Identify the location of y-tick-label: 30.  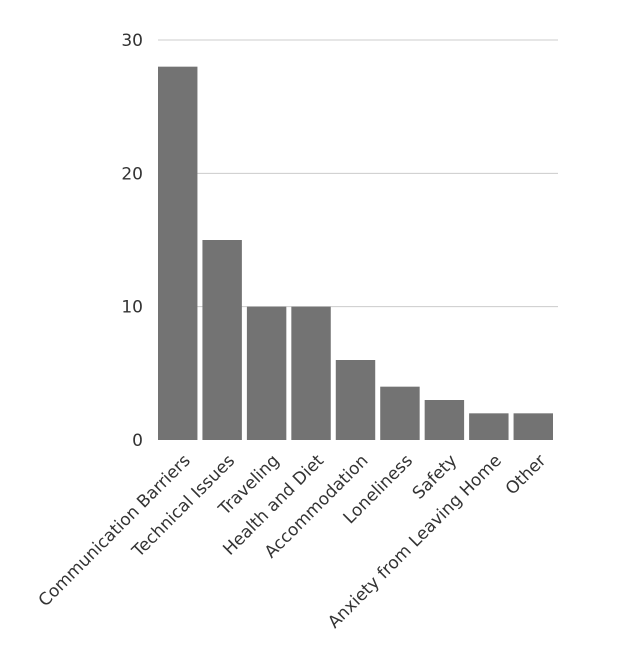
(132, 41).